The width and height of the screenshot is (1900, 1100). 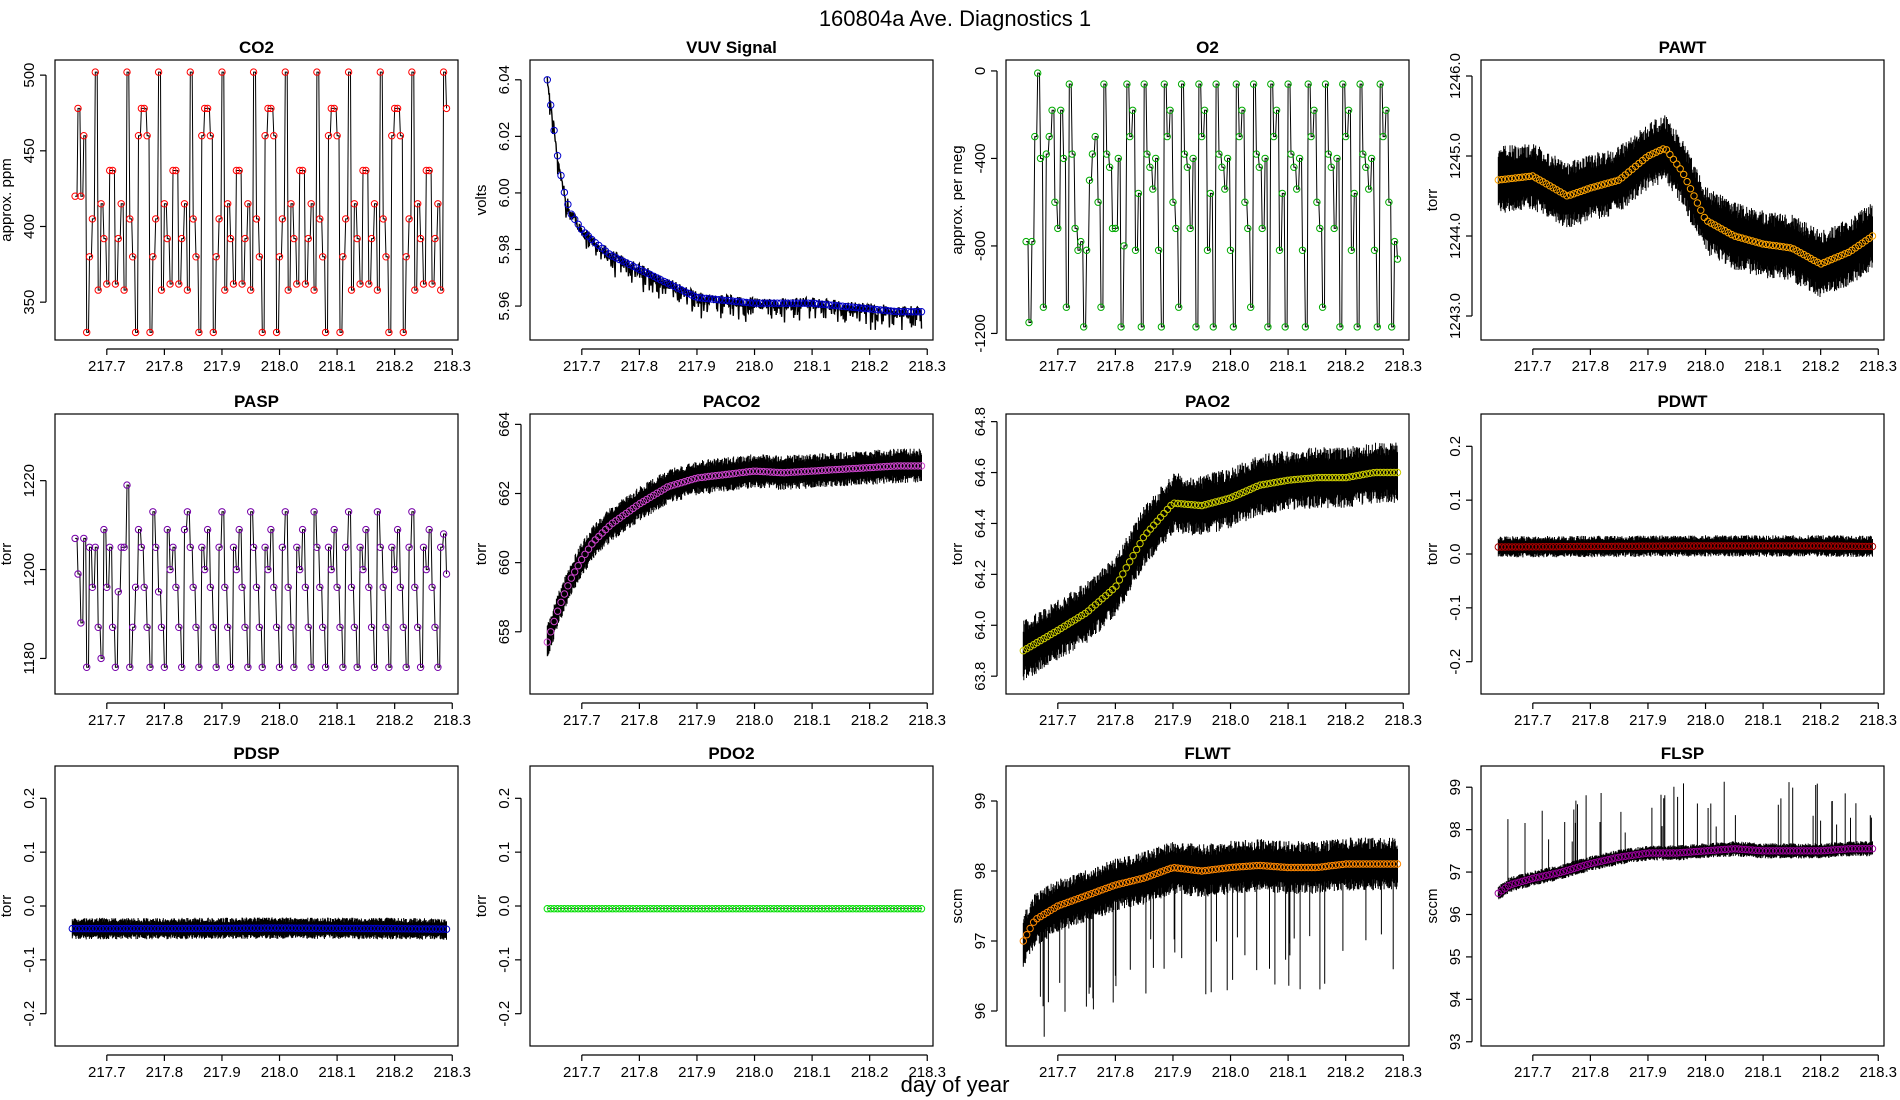 I want to click on plot-frame, so click(x=731, y=554).